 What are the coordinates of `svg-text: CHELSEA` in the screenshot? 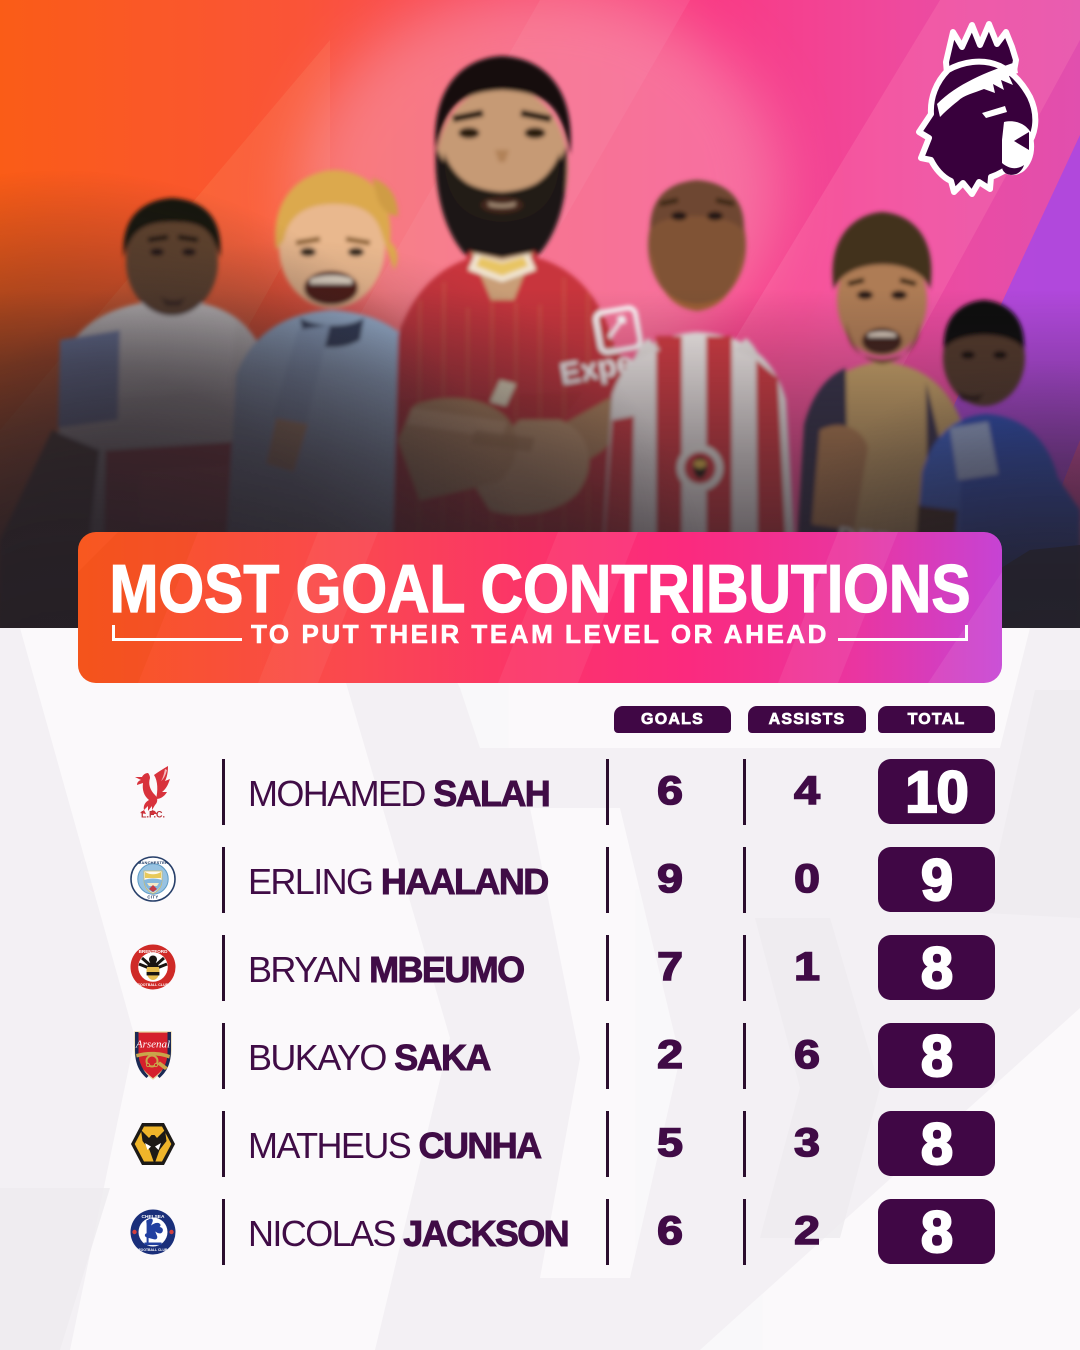 It's located at (153, 1217).